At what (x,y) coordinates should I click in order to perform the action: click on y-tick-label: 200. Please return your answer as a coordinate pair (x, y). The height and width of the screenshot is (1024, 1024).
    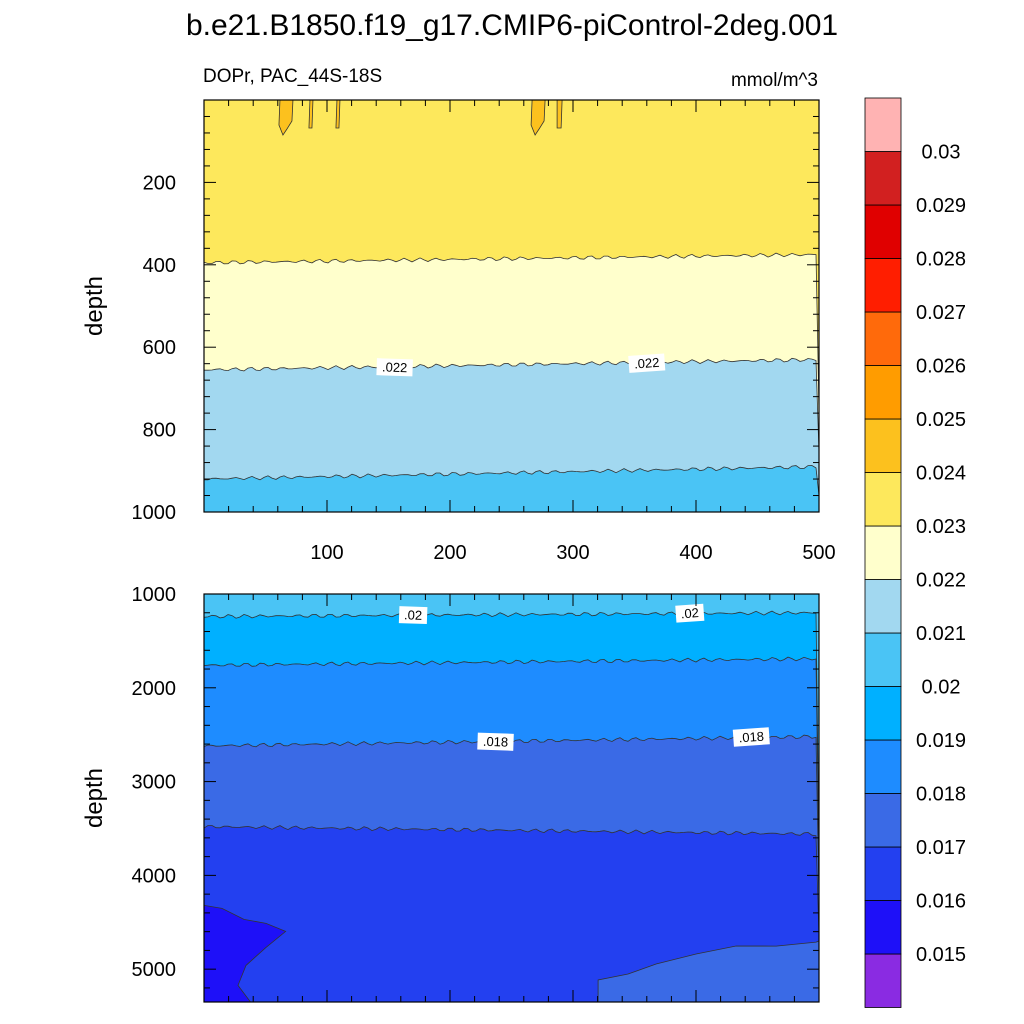
    Looking at the image, I should click on (159, 183).